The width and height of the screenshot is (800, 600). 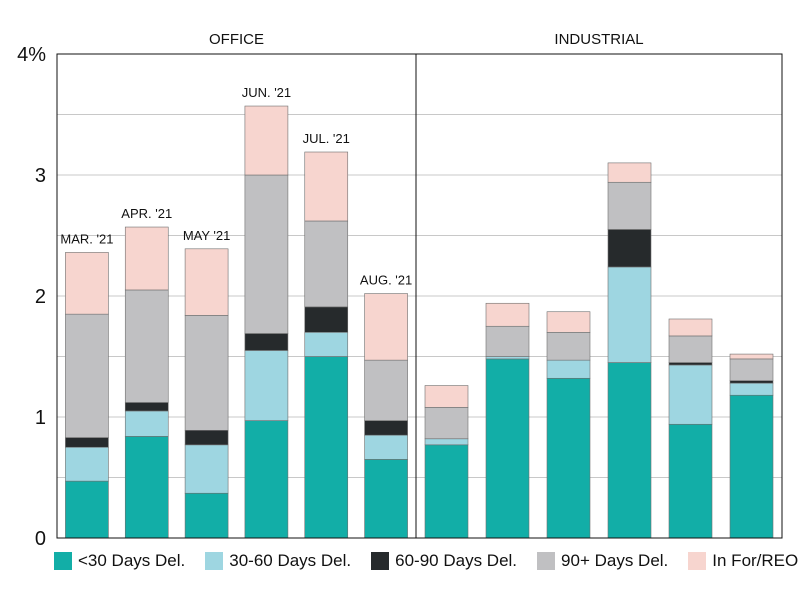 I want to click on legend-item: In For/REO, so click(x=743, y=561).